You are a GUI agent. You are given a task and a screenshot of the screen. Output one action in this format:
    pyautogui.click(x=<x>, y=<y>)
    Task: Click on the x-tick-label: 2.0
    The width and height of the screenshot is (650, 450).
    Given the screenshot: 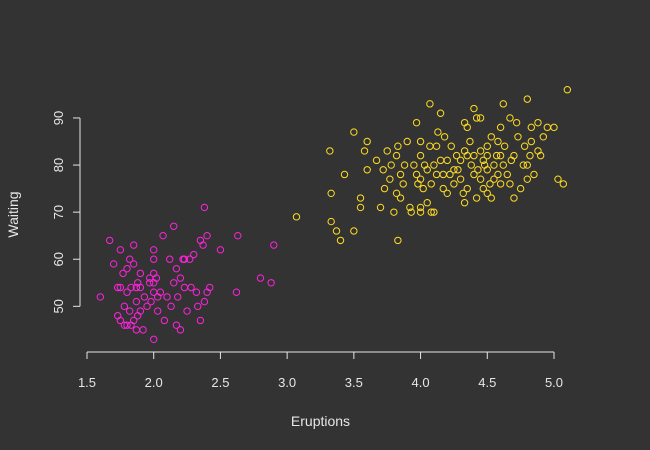 What is the action you would take?
    pyautogui.click(x=154, y=382)
    